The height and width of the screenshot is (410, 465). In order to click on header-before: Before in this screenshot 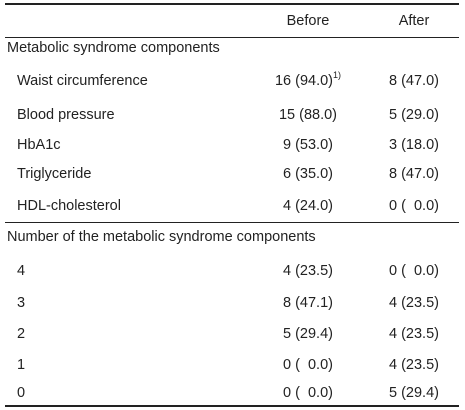, I will do `click(308, 21)`.